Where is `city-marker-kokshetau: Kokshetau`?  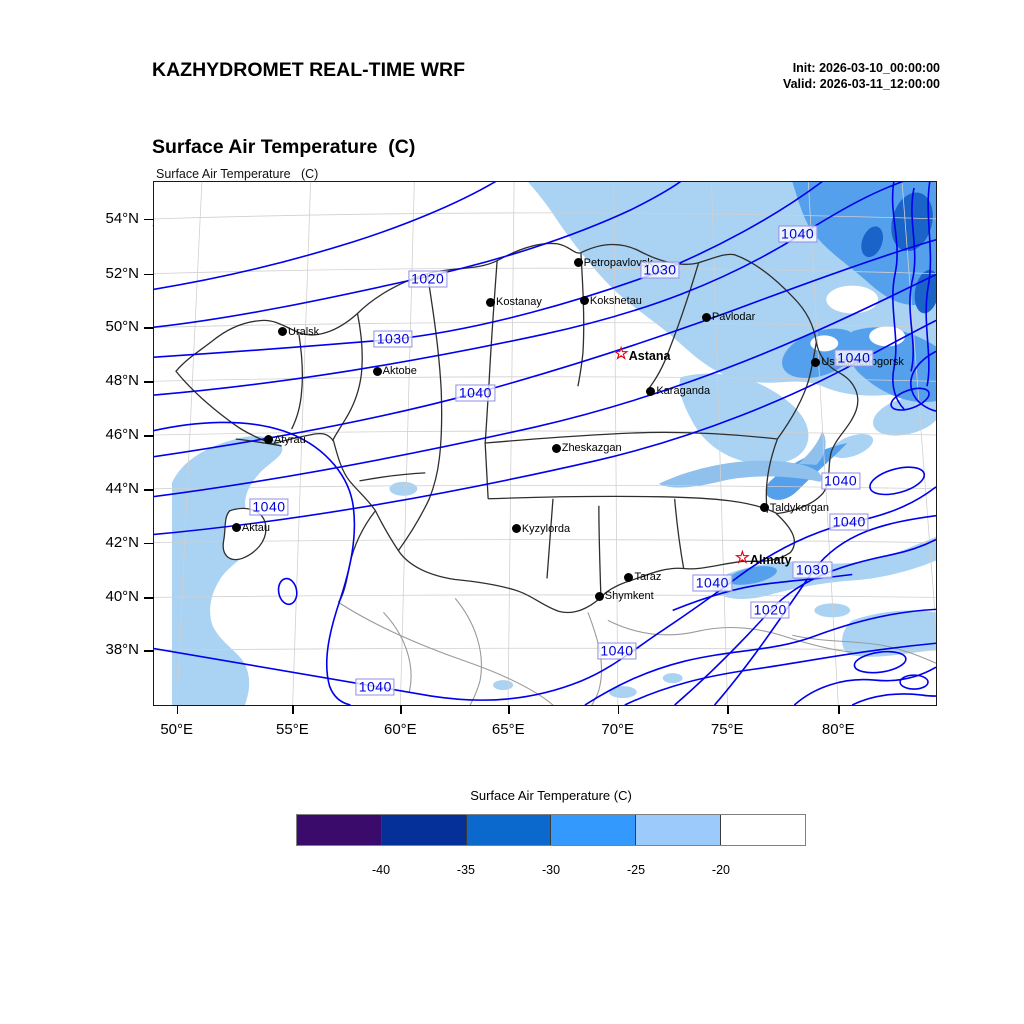
city-marker-kokshetau: Kokshetau is located at coordinates (610, 300).